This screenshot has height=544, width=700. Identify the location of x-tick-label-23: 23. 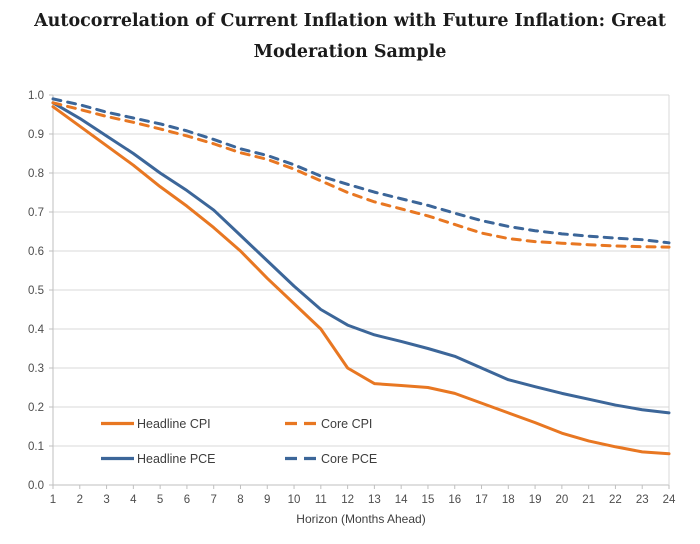
(642, 500).